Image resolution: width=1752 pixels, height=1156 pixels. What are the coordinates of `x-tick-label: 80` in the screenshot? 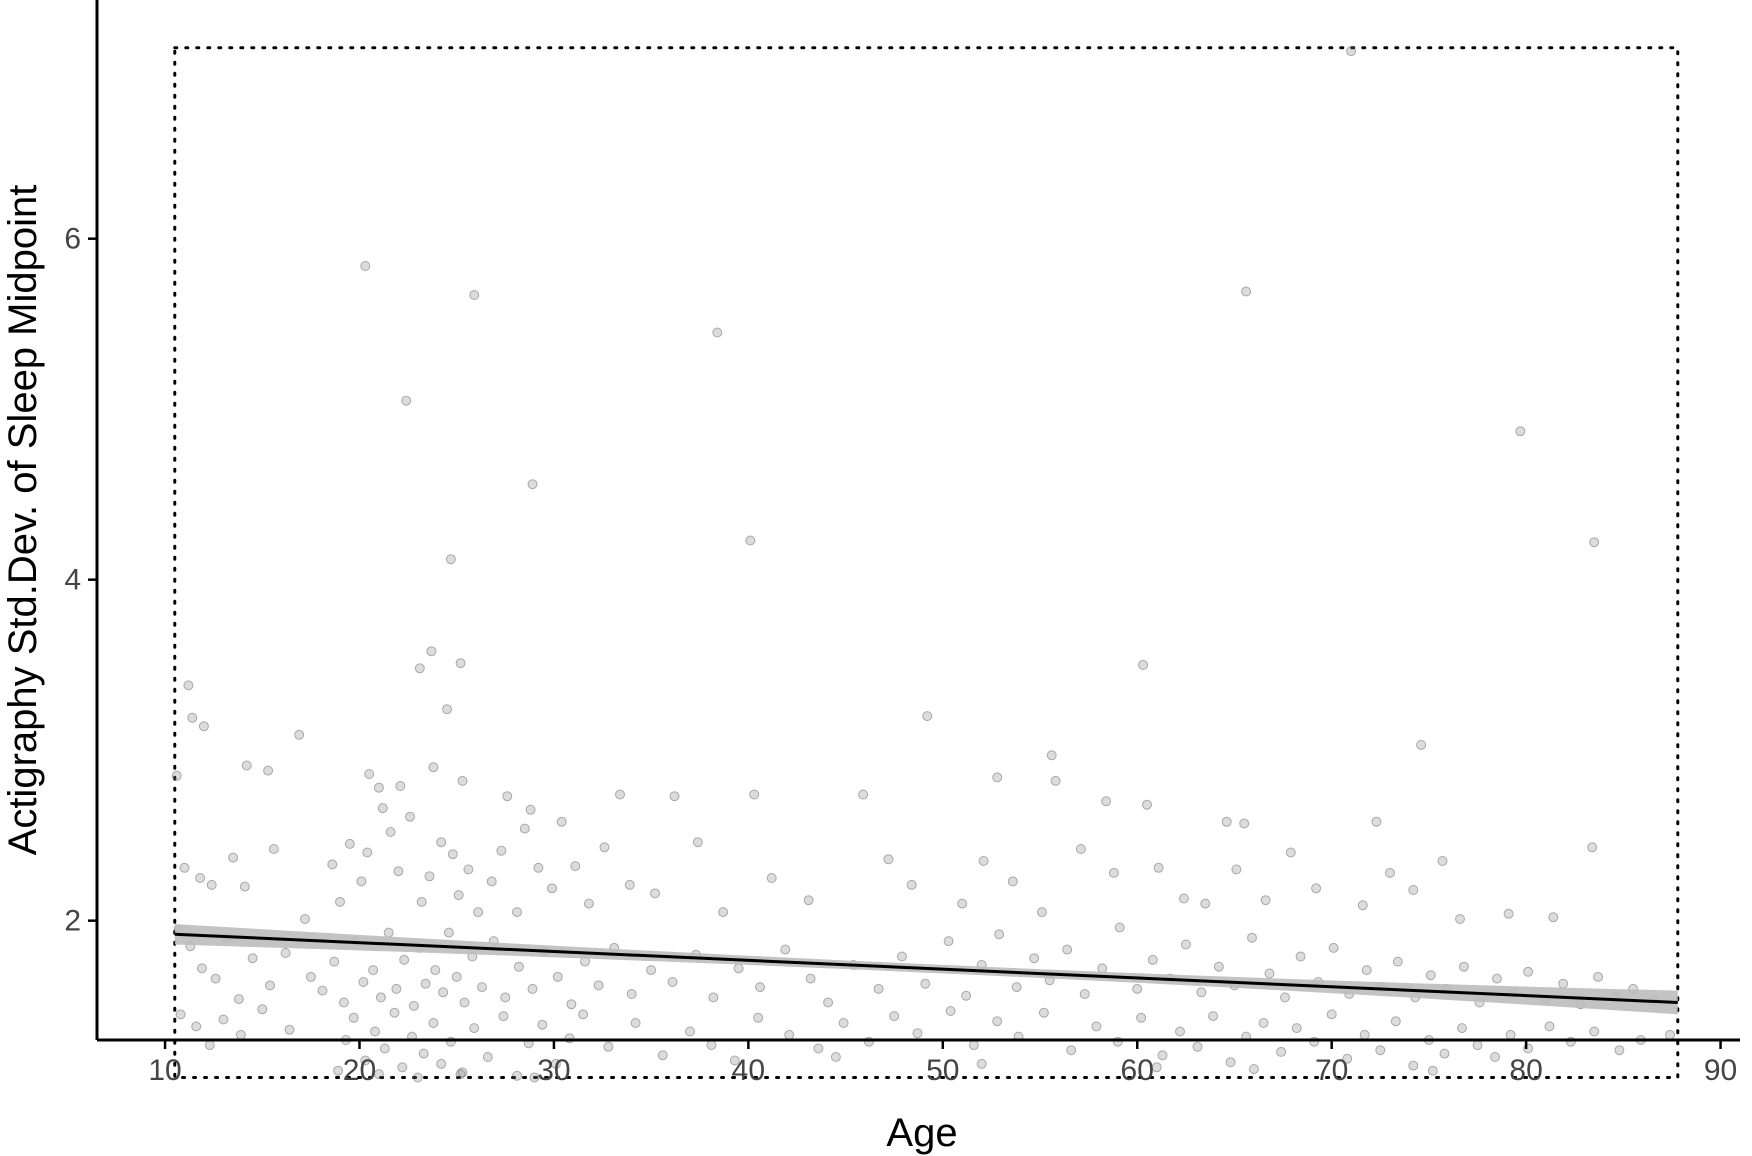 It's located at (1525, 1070).